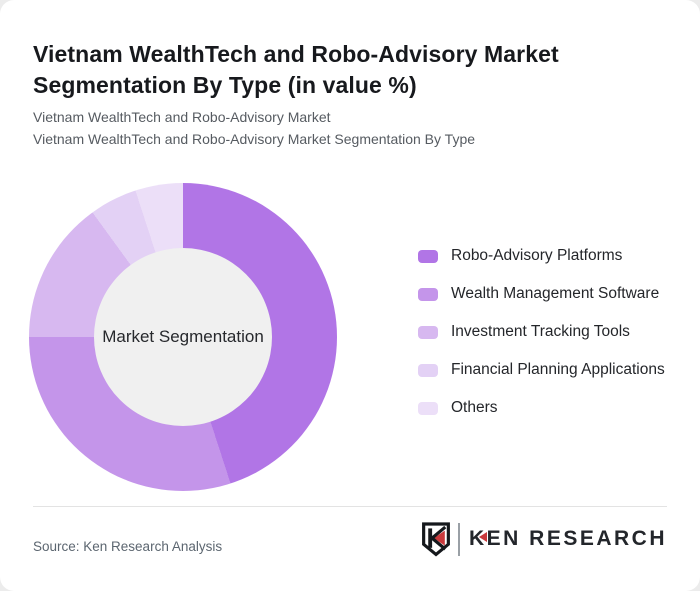 This screenshot has height=591, width=700. Describe the element at coordinates (576, 538) in the screenshot. I see `logo-rest-letters: EN RESEARCH` at that location.